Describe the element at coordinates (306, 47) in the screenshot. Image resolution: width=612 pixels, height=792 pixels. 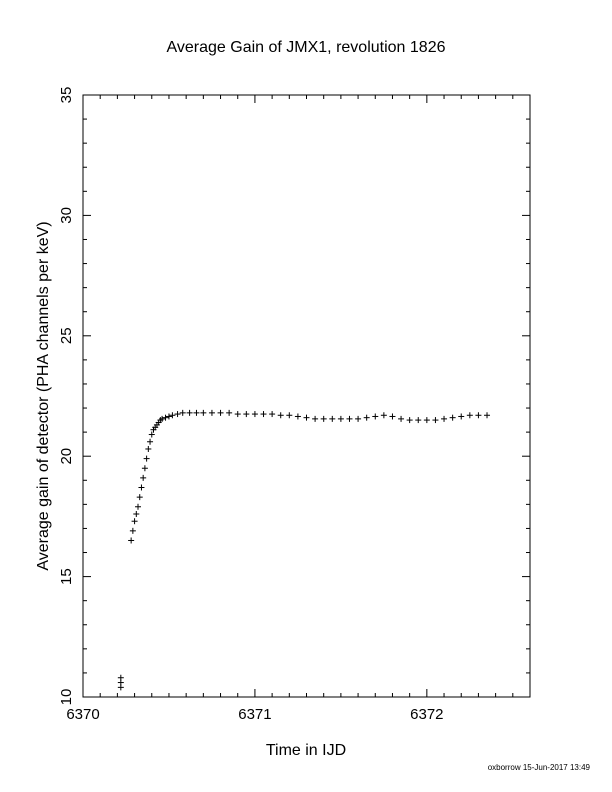
I see `chart-title: Average Gain of JMX1, revolution 1826` at that location.